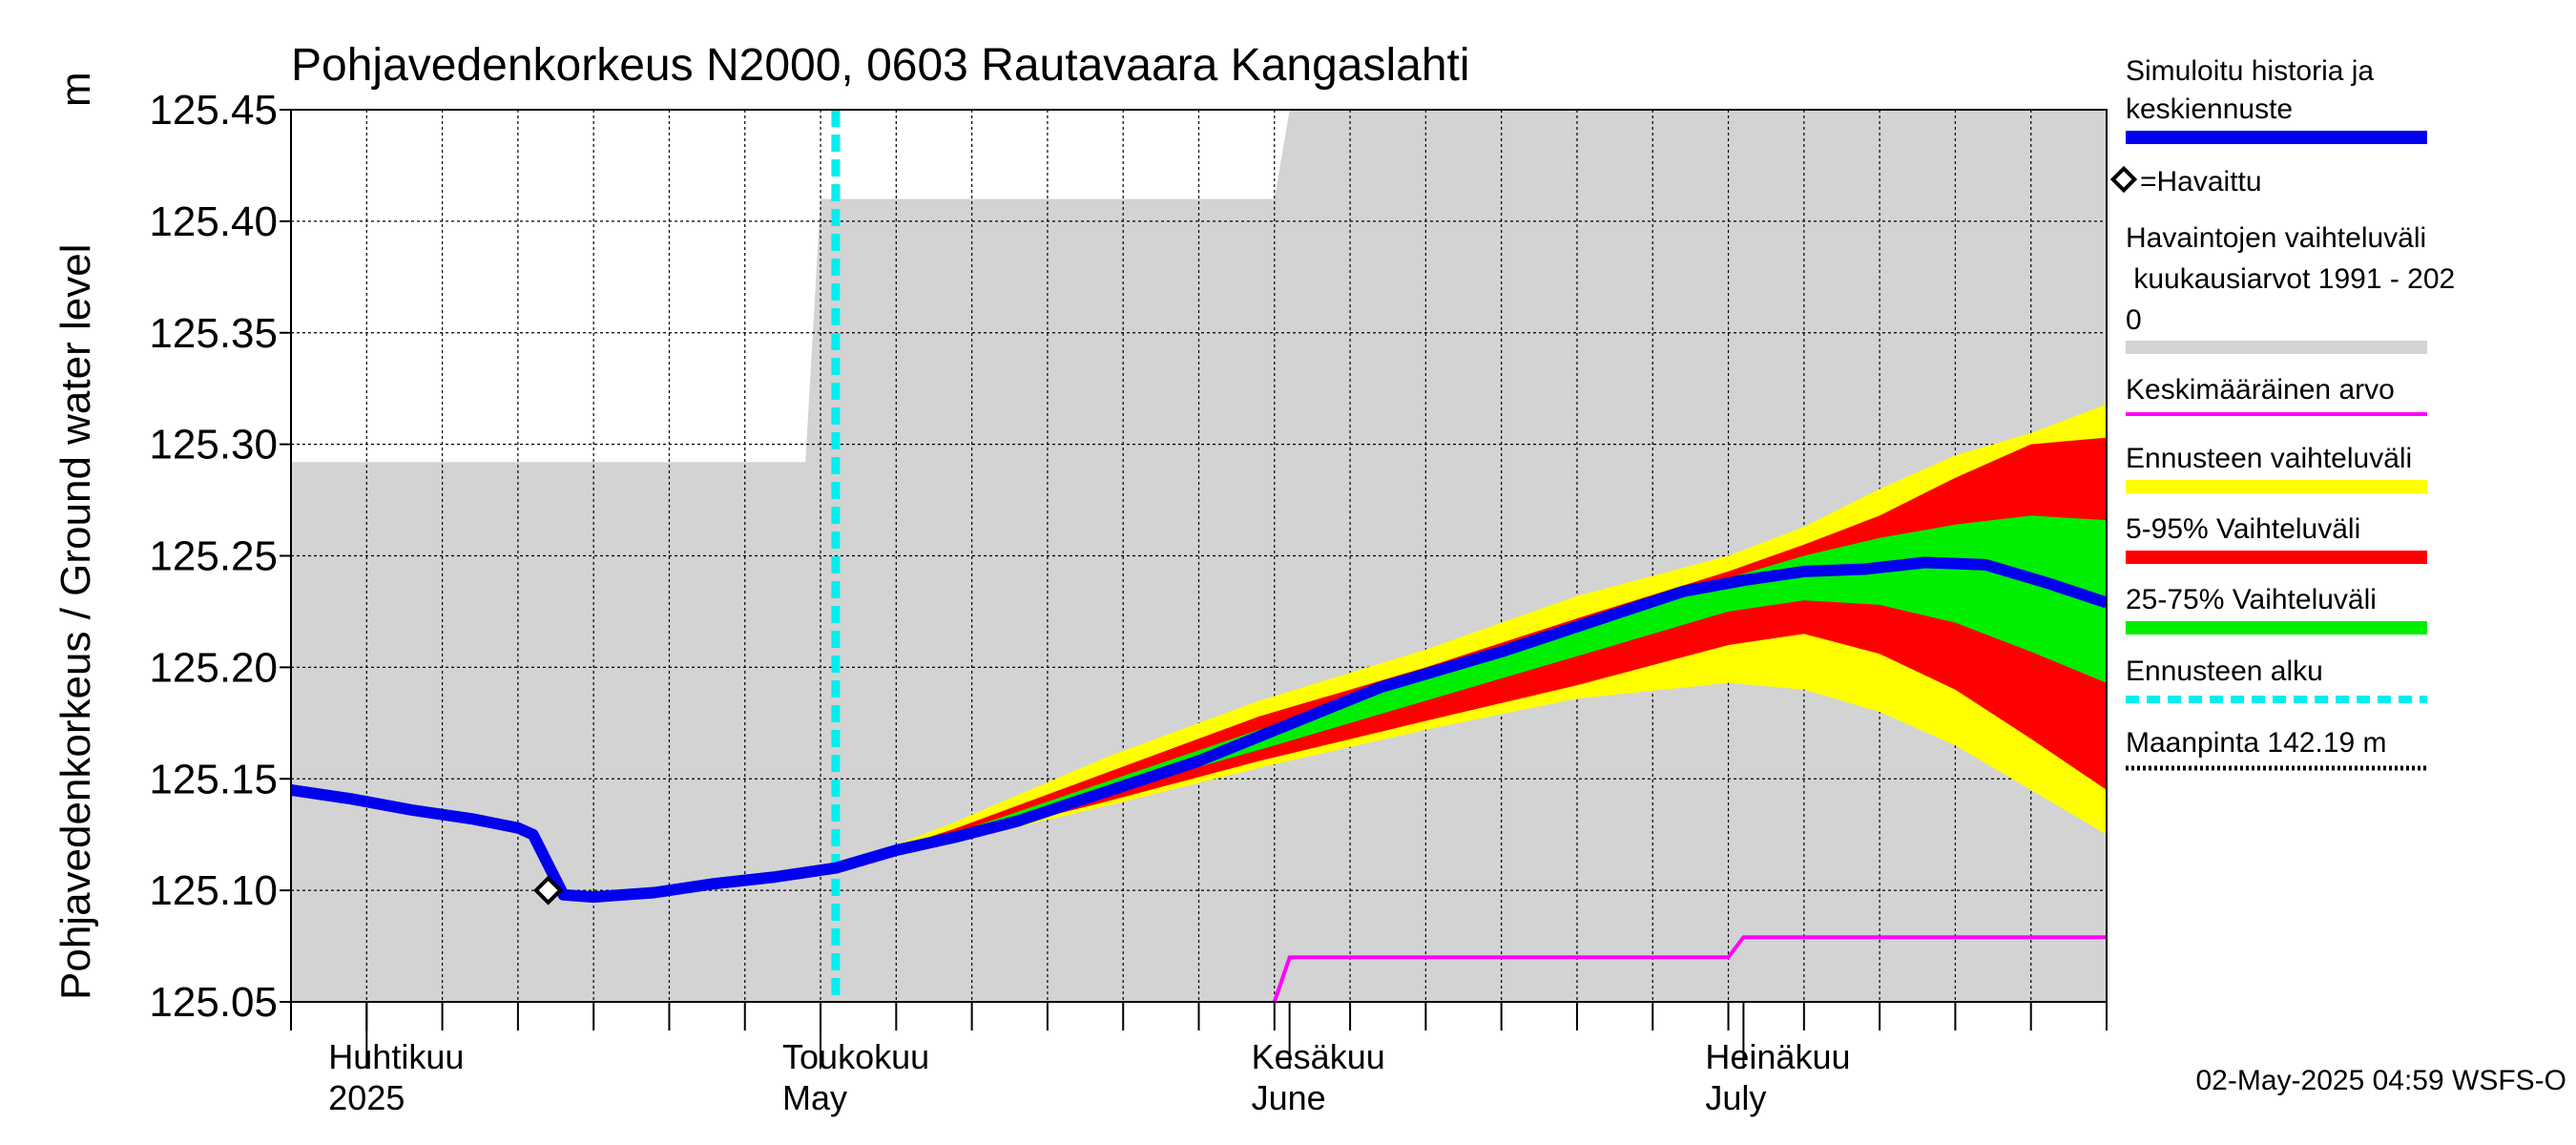 This screenshot has width=2576, height=1145. Describe the element at coordinates (2260, 390) in the screenshot. I see `legend-mean: Keskimääräinen arvo` at that location.